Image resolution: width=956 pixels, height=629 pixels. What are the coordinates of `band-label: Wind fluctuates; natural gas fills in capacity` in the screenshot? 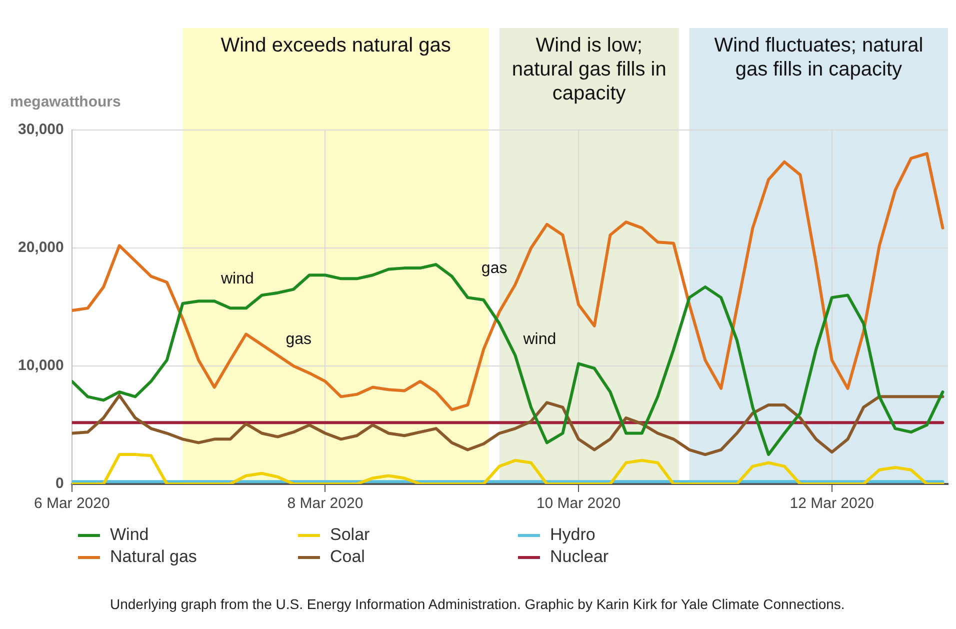 It's located at (819, 57).